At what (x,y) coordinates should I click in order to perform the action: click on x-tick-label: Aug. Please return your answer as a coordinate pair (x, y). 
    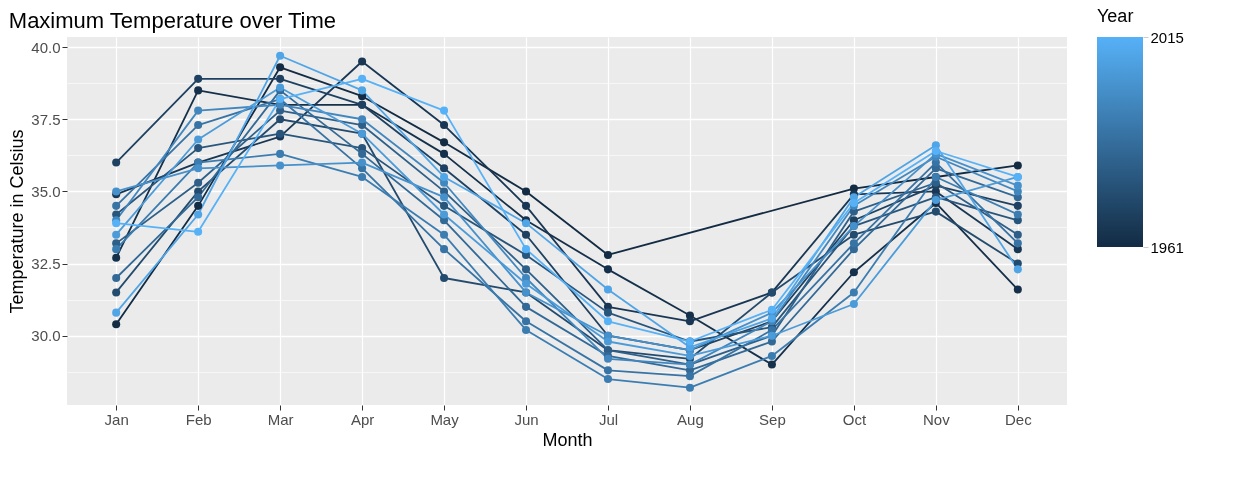
    Looking at the image, I should click on (690, 419).